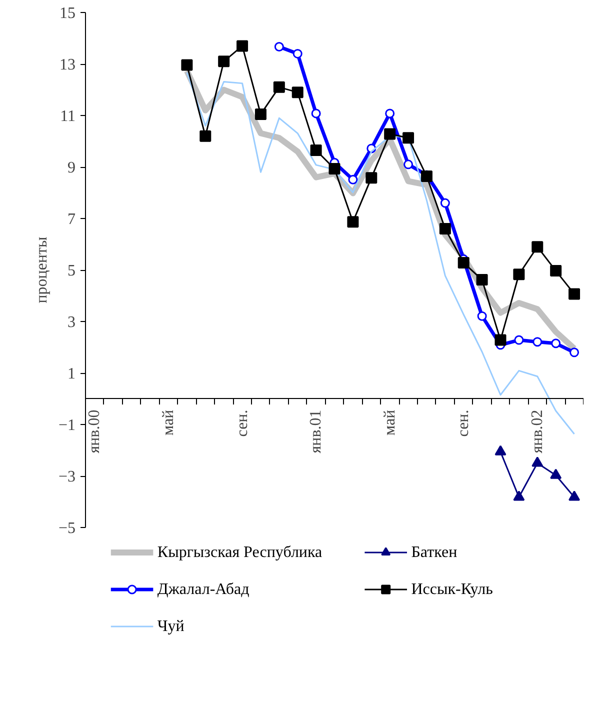 The height and width of the screenshot is (725, 591). What do you see at coordinates (72, 322) in the screenshot?
I see `y-tick-label: 3` at bounding box center [72, 322].